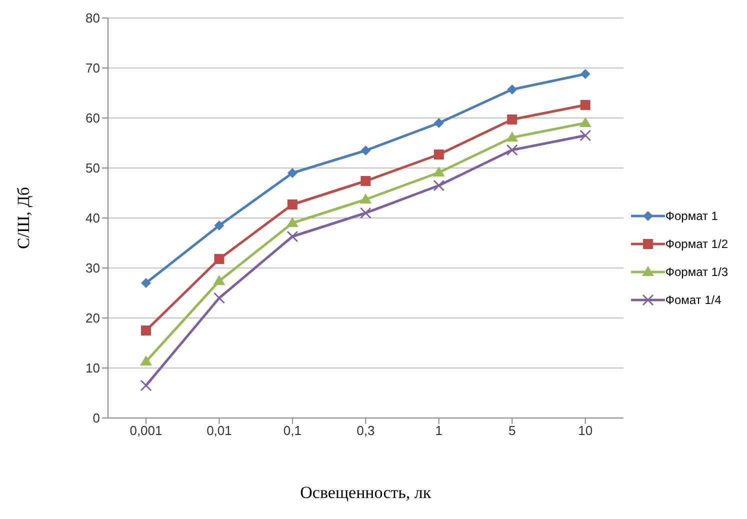 The width and height of the screenshot is (747, 519). What do you see at coordinates (693, 300) in the screenshot?
I see `legend-label: Фомат 1/4` at bounding box center [693, 300].